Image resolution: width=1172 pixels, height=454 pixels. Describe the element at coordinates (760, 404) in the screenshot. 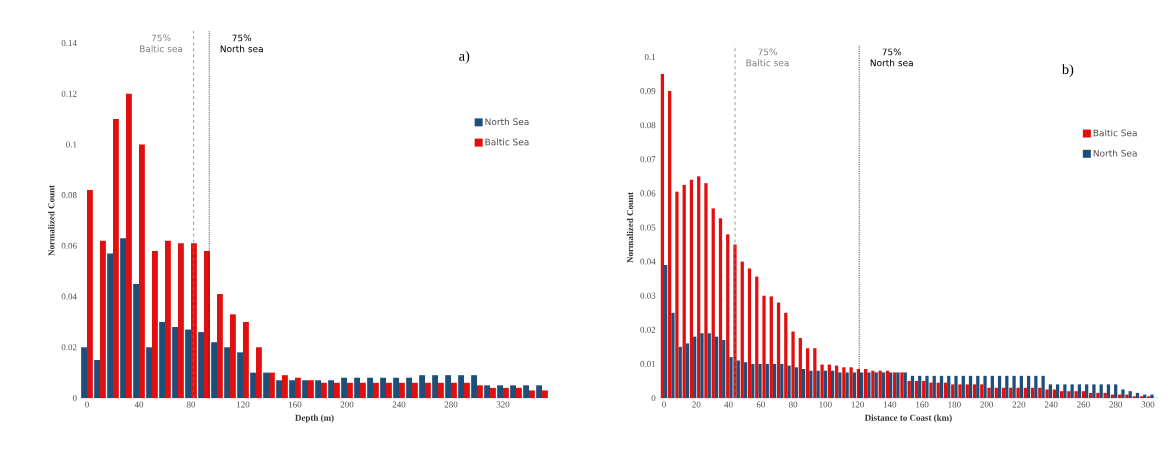

I see `x-tick-label: 60` at that location.